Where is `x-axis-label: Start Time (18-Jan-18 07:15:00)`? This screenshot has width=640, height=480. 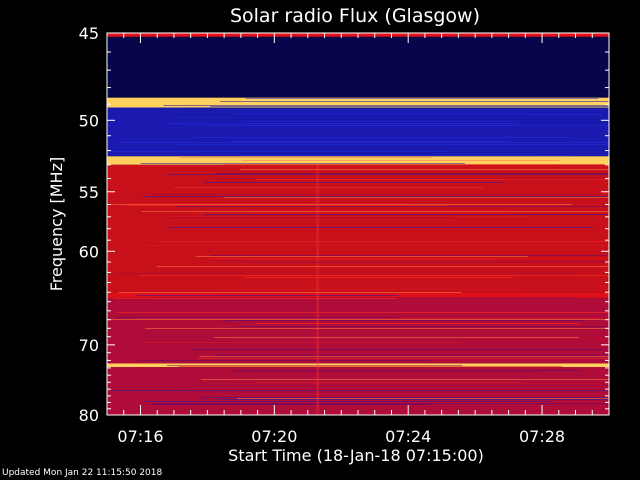
x-axis-label: Start Time (18-Jan-18 07:15:00) is located at coordinates (356, 455).